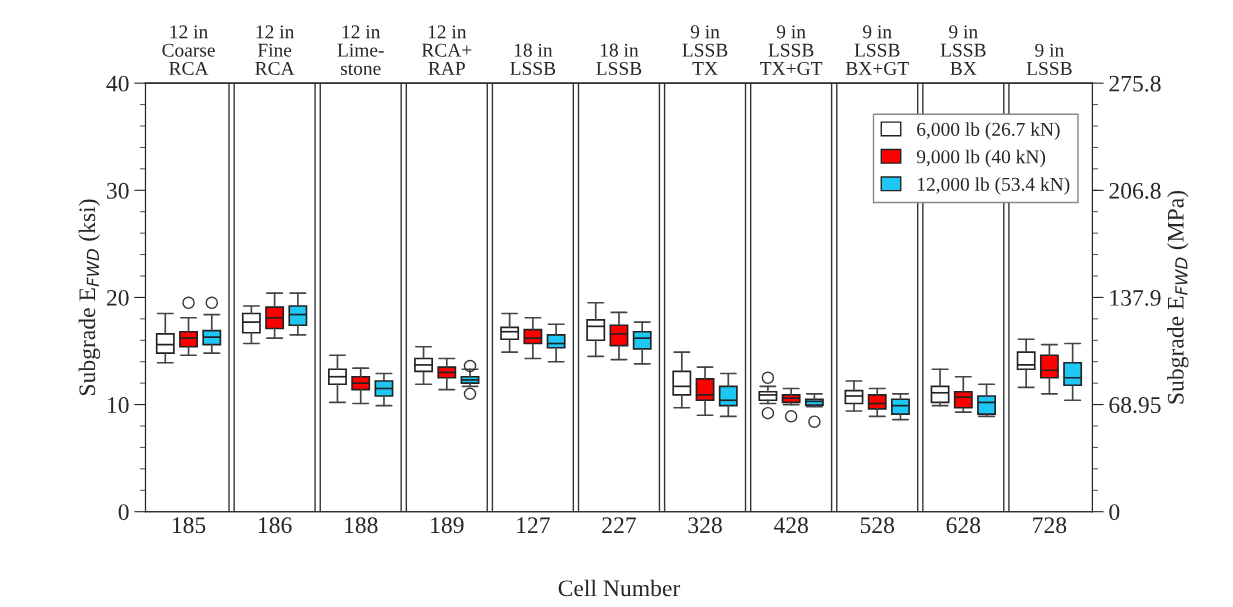 The width and height of the screenshot is (1233, 607). What do you see at coordinates (361, 525) in the screenshot?
I see `x-tick-label: 188` at bounding box center [361, 525].